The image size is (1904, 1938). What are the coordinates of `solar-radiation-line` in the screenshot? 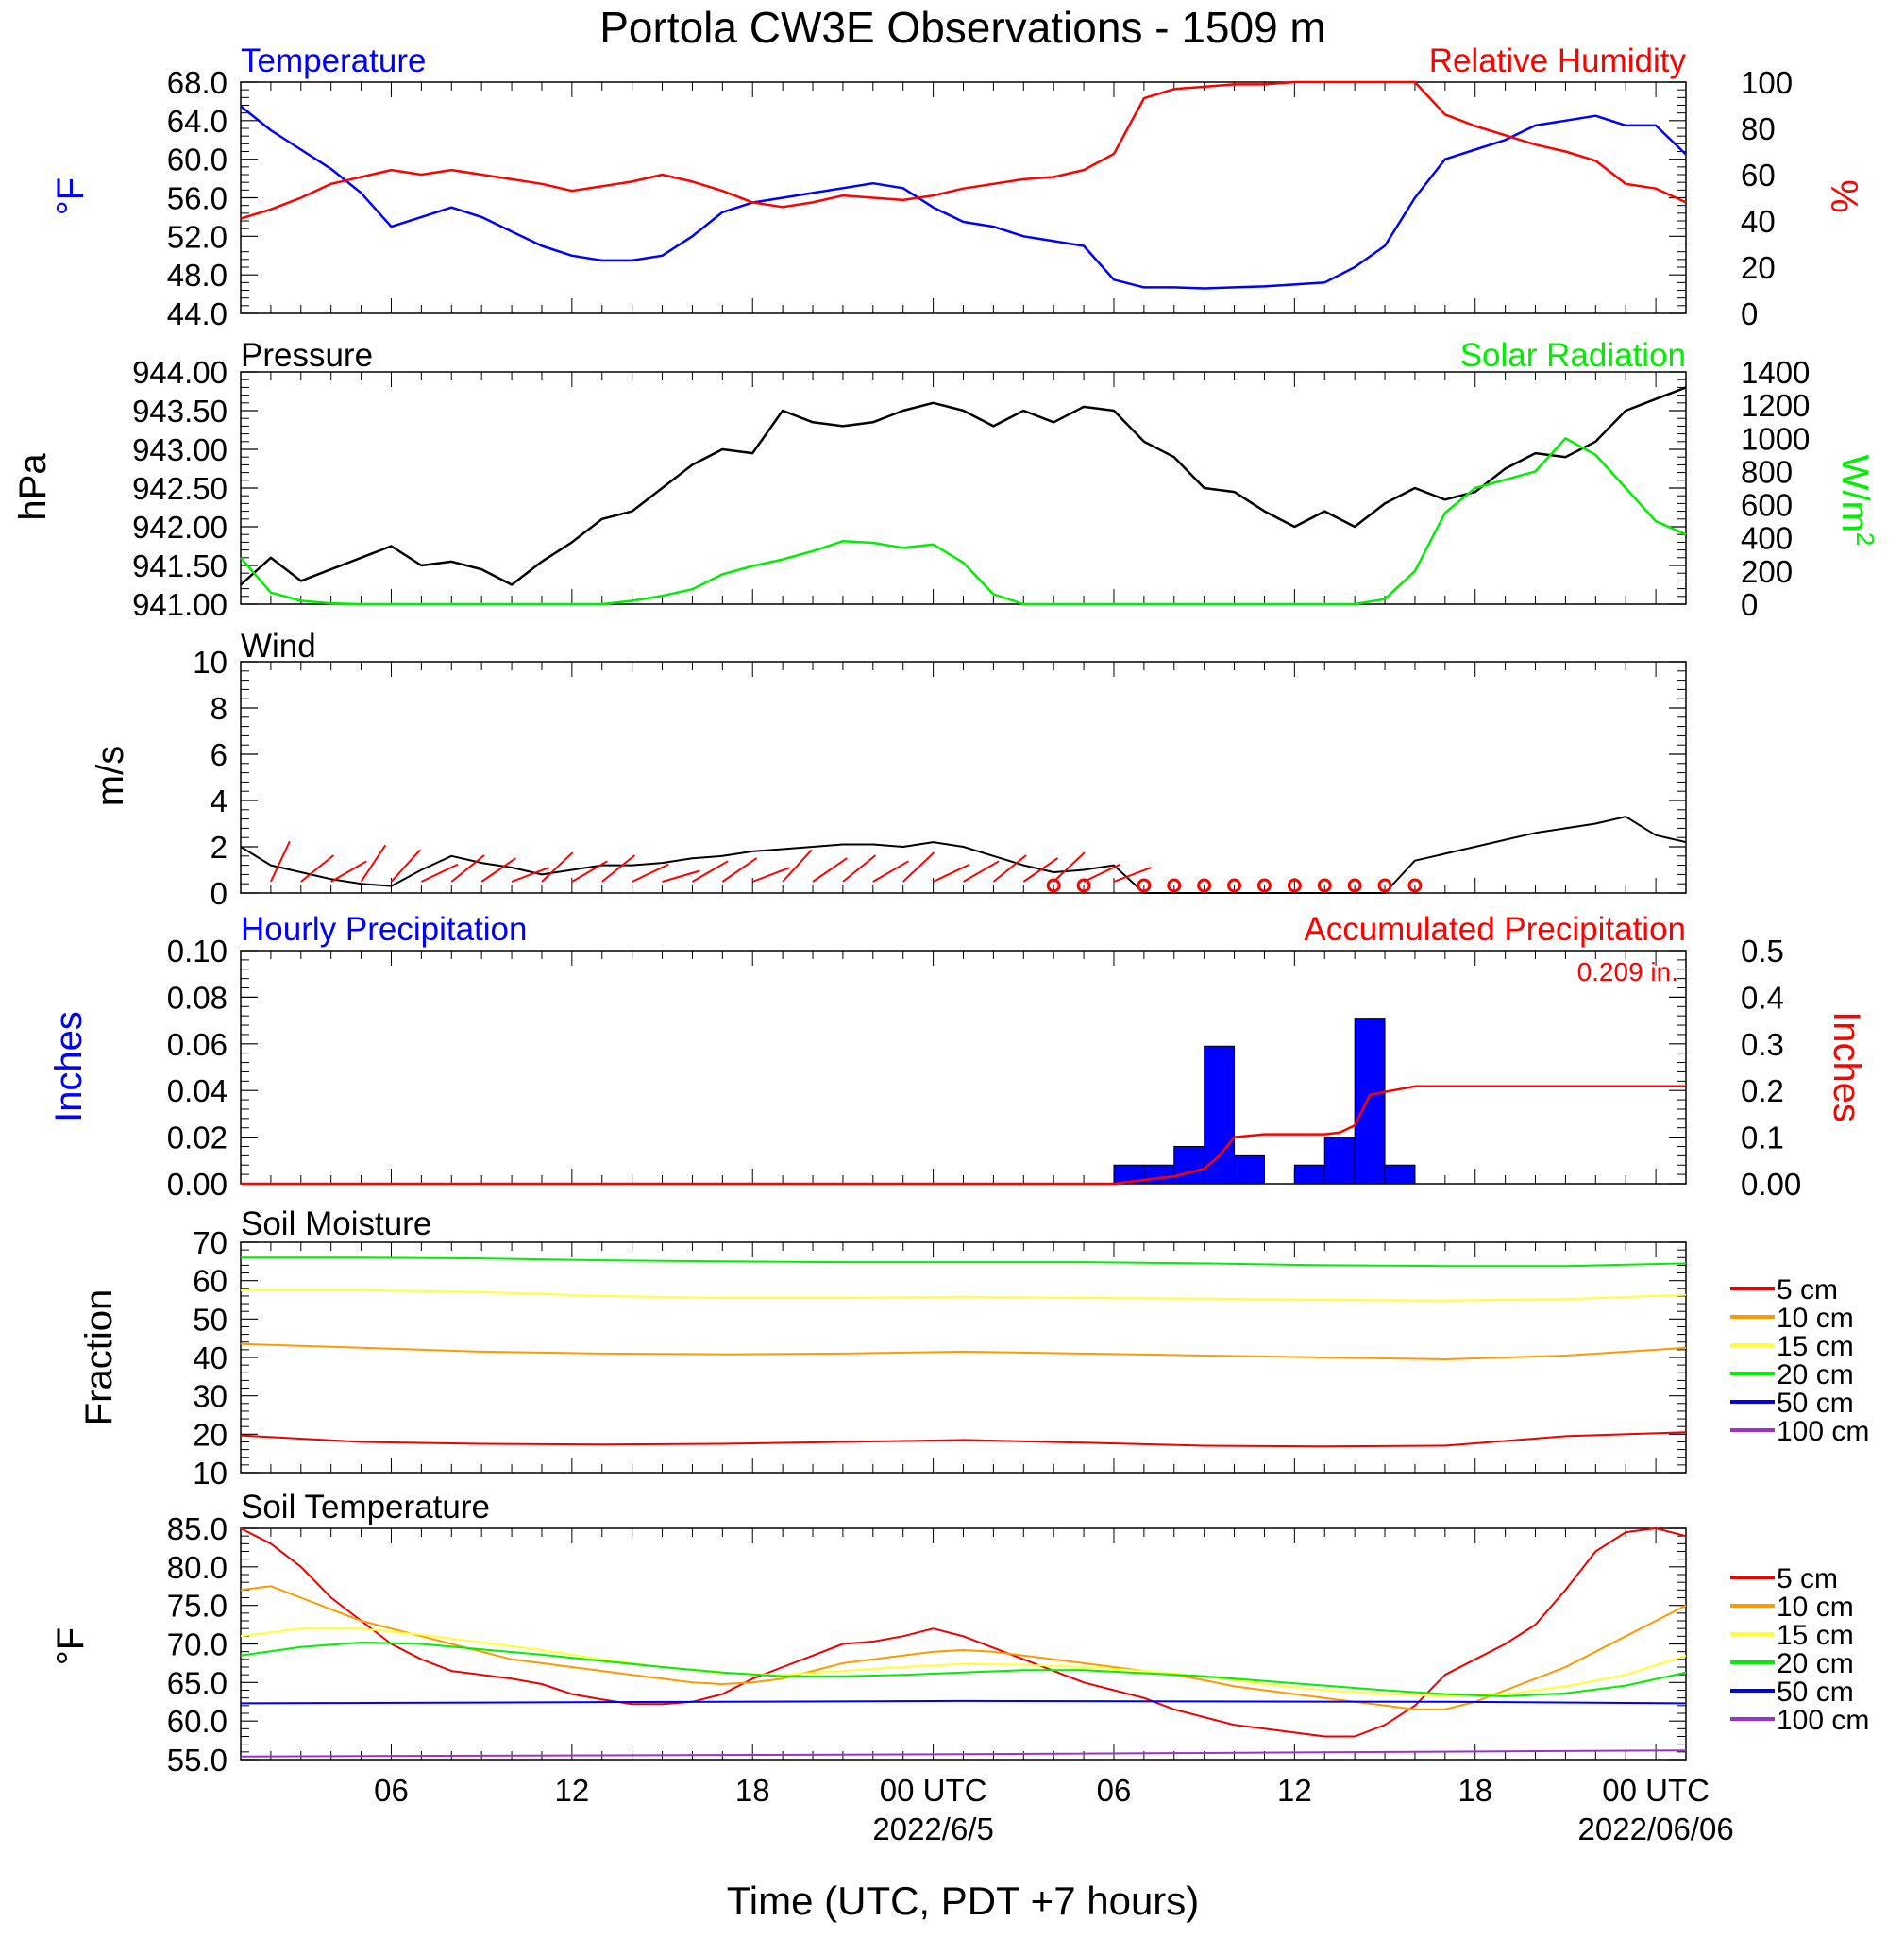 It's located at (963, 522).